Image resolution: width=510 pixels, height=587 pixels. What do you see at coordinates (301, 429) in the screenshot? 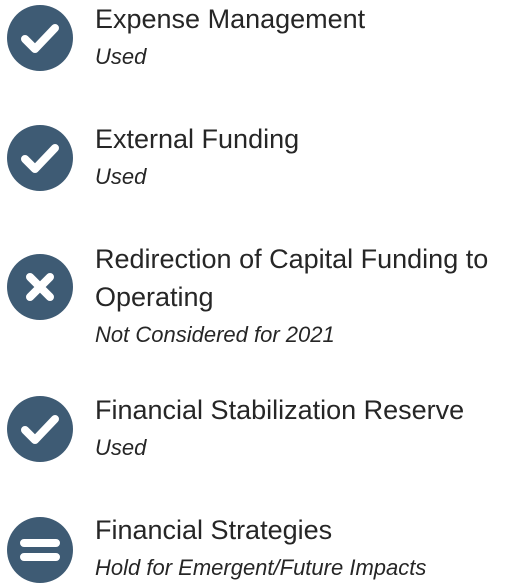
I see `item-text: Financial Stabilization Reserve Used` at bounding box center [301, 429].